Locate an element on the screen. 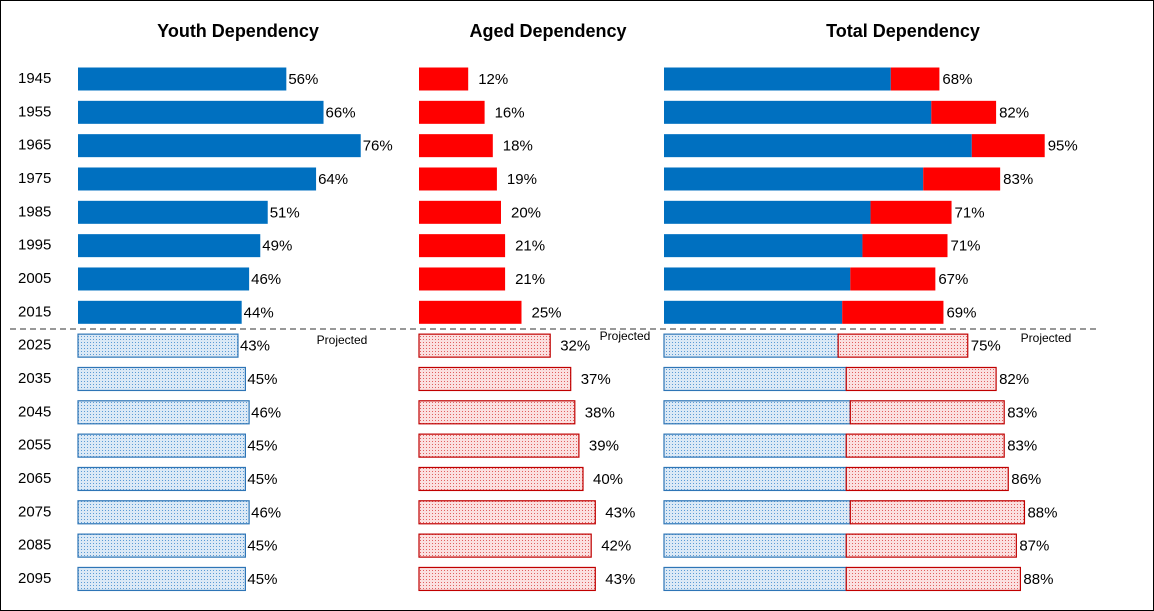 The image size is (1154, 611). y-tick-label: 1965 is located at coordinates (34, 145).